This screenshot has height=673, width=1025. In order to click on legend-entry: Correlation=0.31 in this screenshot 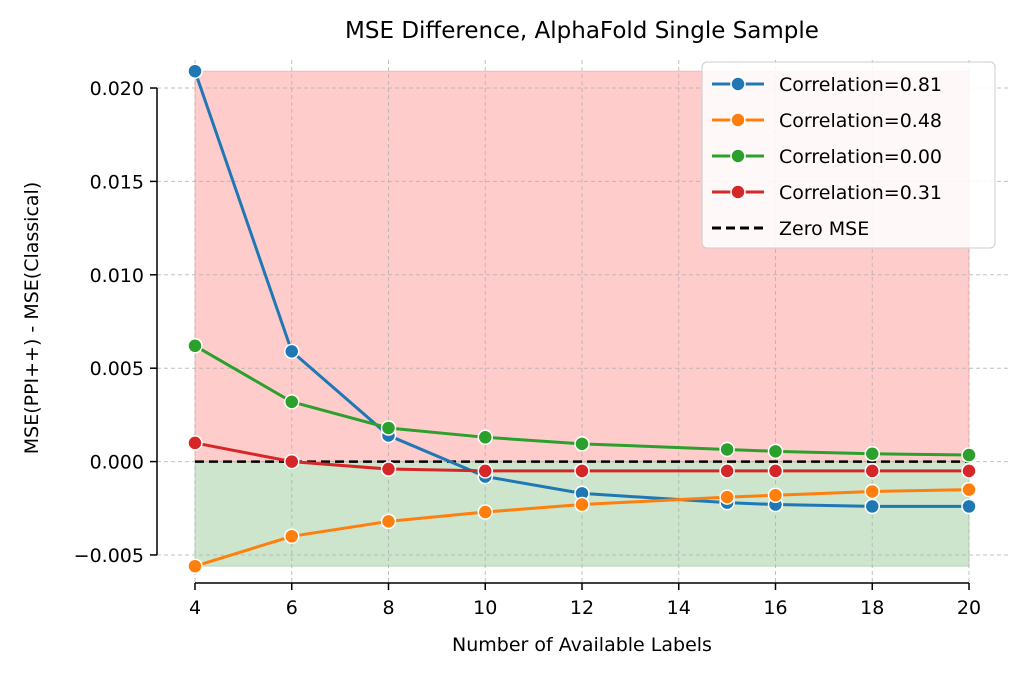, I will do `click(827, 193)`.